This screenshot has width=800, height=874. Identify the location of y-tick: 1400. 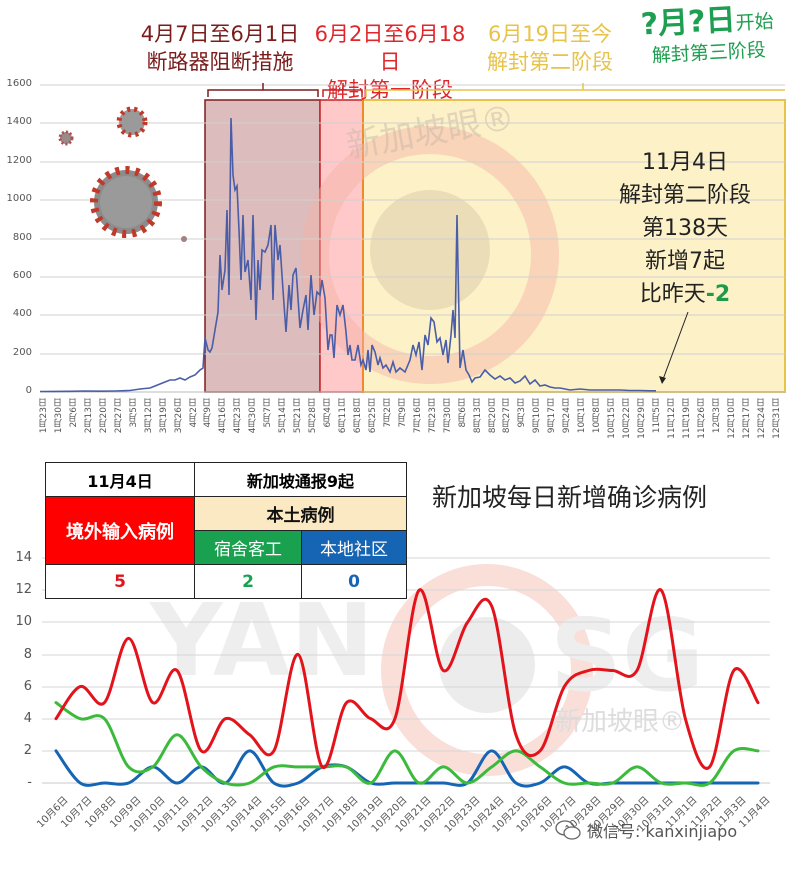
(19, 121).